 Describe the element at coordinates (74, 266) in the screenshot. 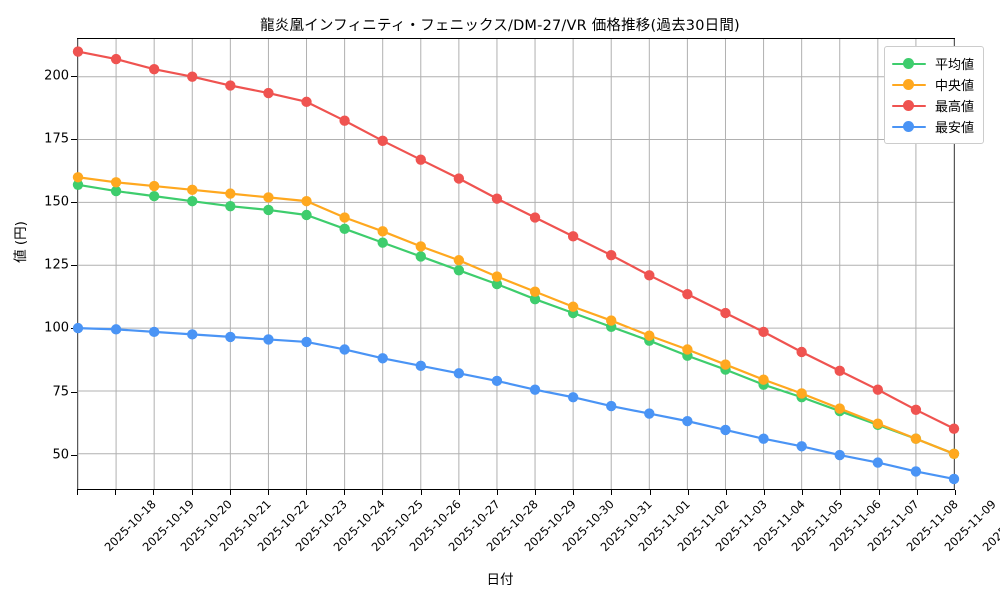

I see `y-tick-mark` at that location.